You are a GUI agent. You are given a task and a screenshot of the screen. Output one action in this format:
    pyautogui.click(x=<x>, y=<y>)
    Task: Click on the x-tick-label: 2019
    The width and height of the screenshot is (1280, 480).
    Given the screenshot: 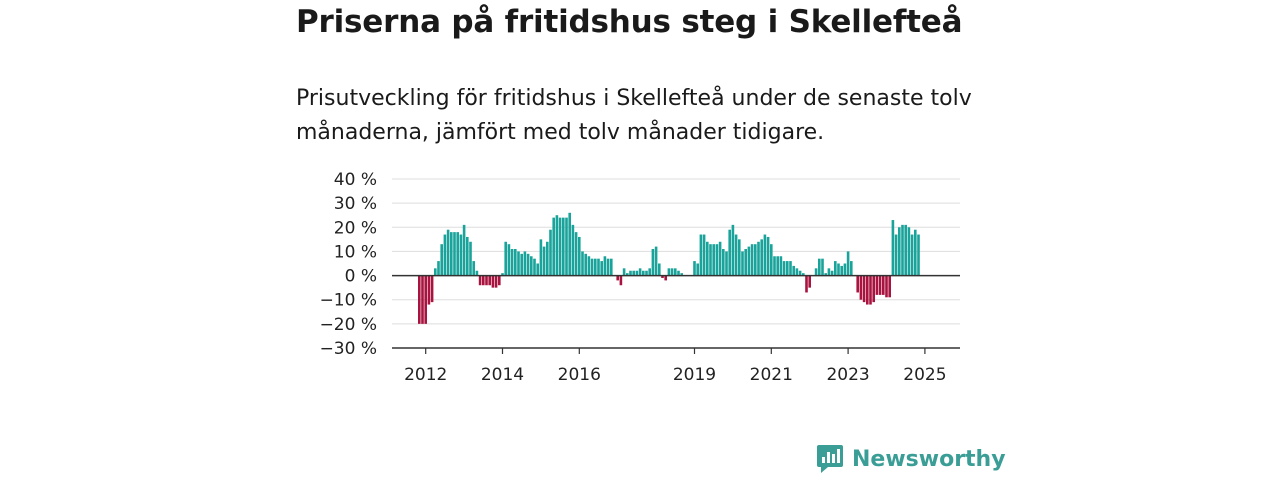 What is the action you would take?
    pyautogui.click(x=694, y=375)
    